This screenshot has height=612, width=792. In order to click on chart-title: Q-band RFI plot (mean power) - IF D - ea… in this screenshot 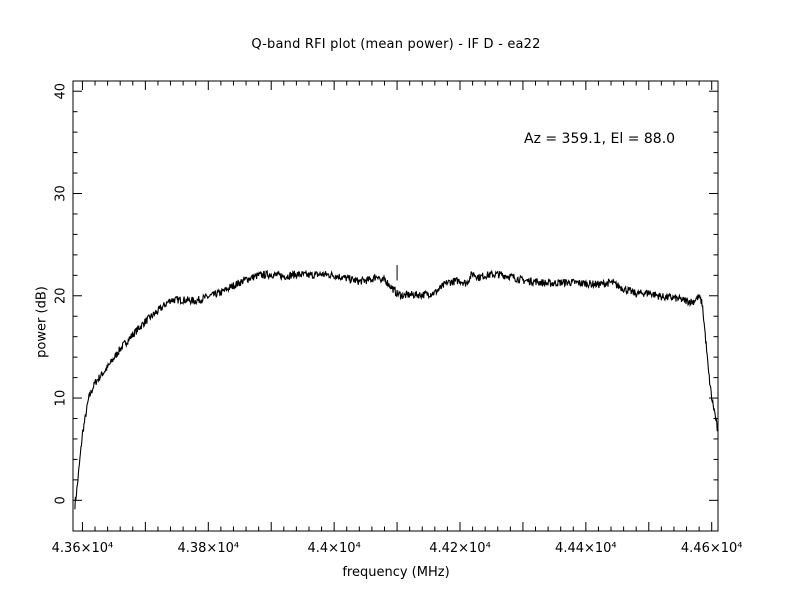, I will do `click(396, 44)`.